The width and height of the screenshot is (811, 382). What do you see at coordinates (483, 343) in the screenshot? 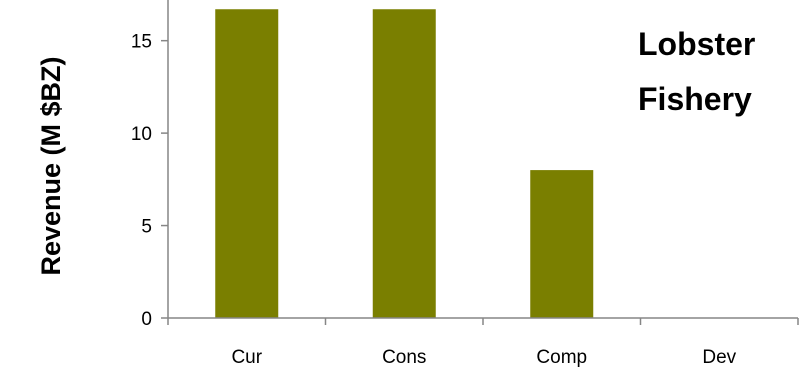
I see `x-axis-ticks: Cur Cons Comp Dev` at bounding box center [483, 343].